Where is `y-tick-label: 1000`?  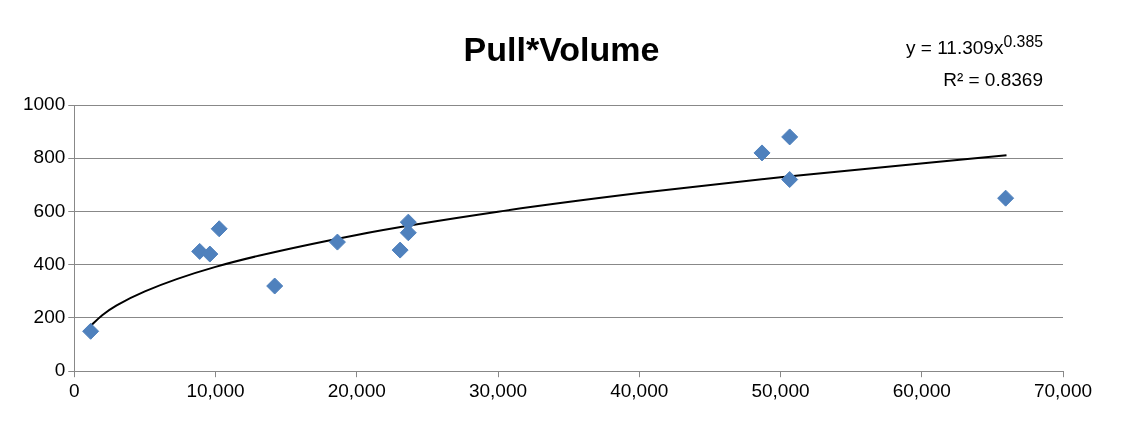
y-tick-label: 1000 is located at coordinates (44, 104).